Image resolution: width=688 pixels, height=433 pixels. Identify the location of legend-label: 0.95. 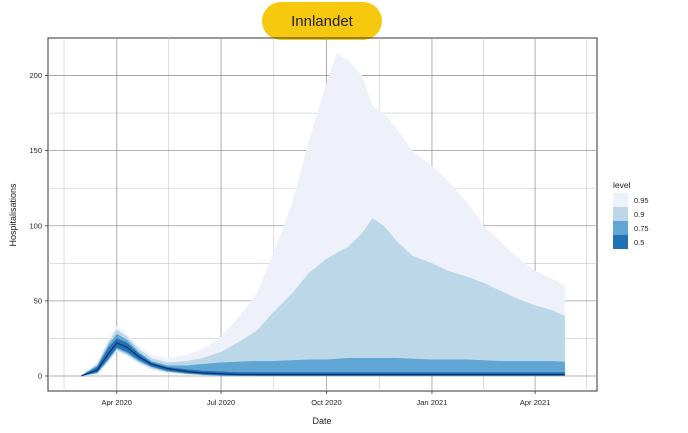
(641, 200).